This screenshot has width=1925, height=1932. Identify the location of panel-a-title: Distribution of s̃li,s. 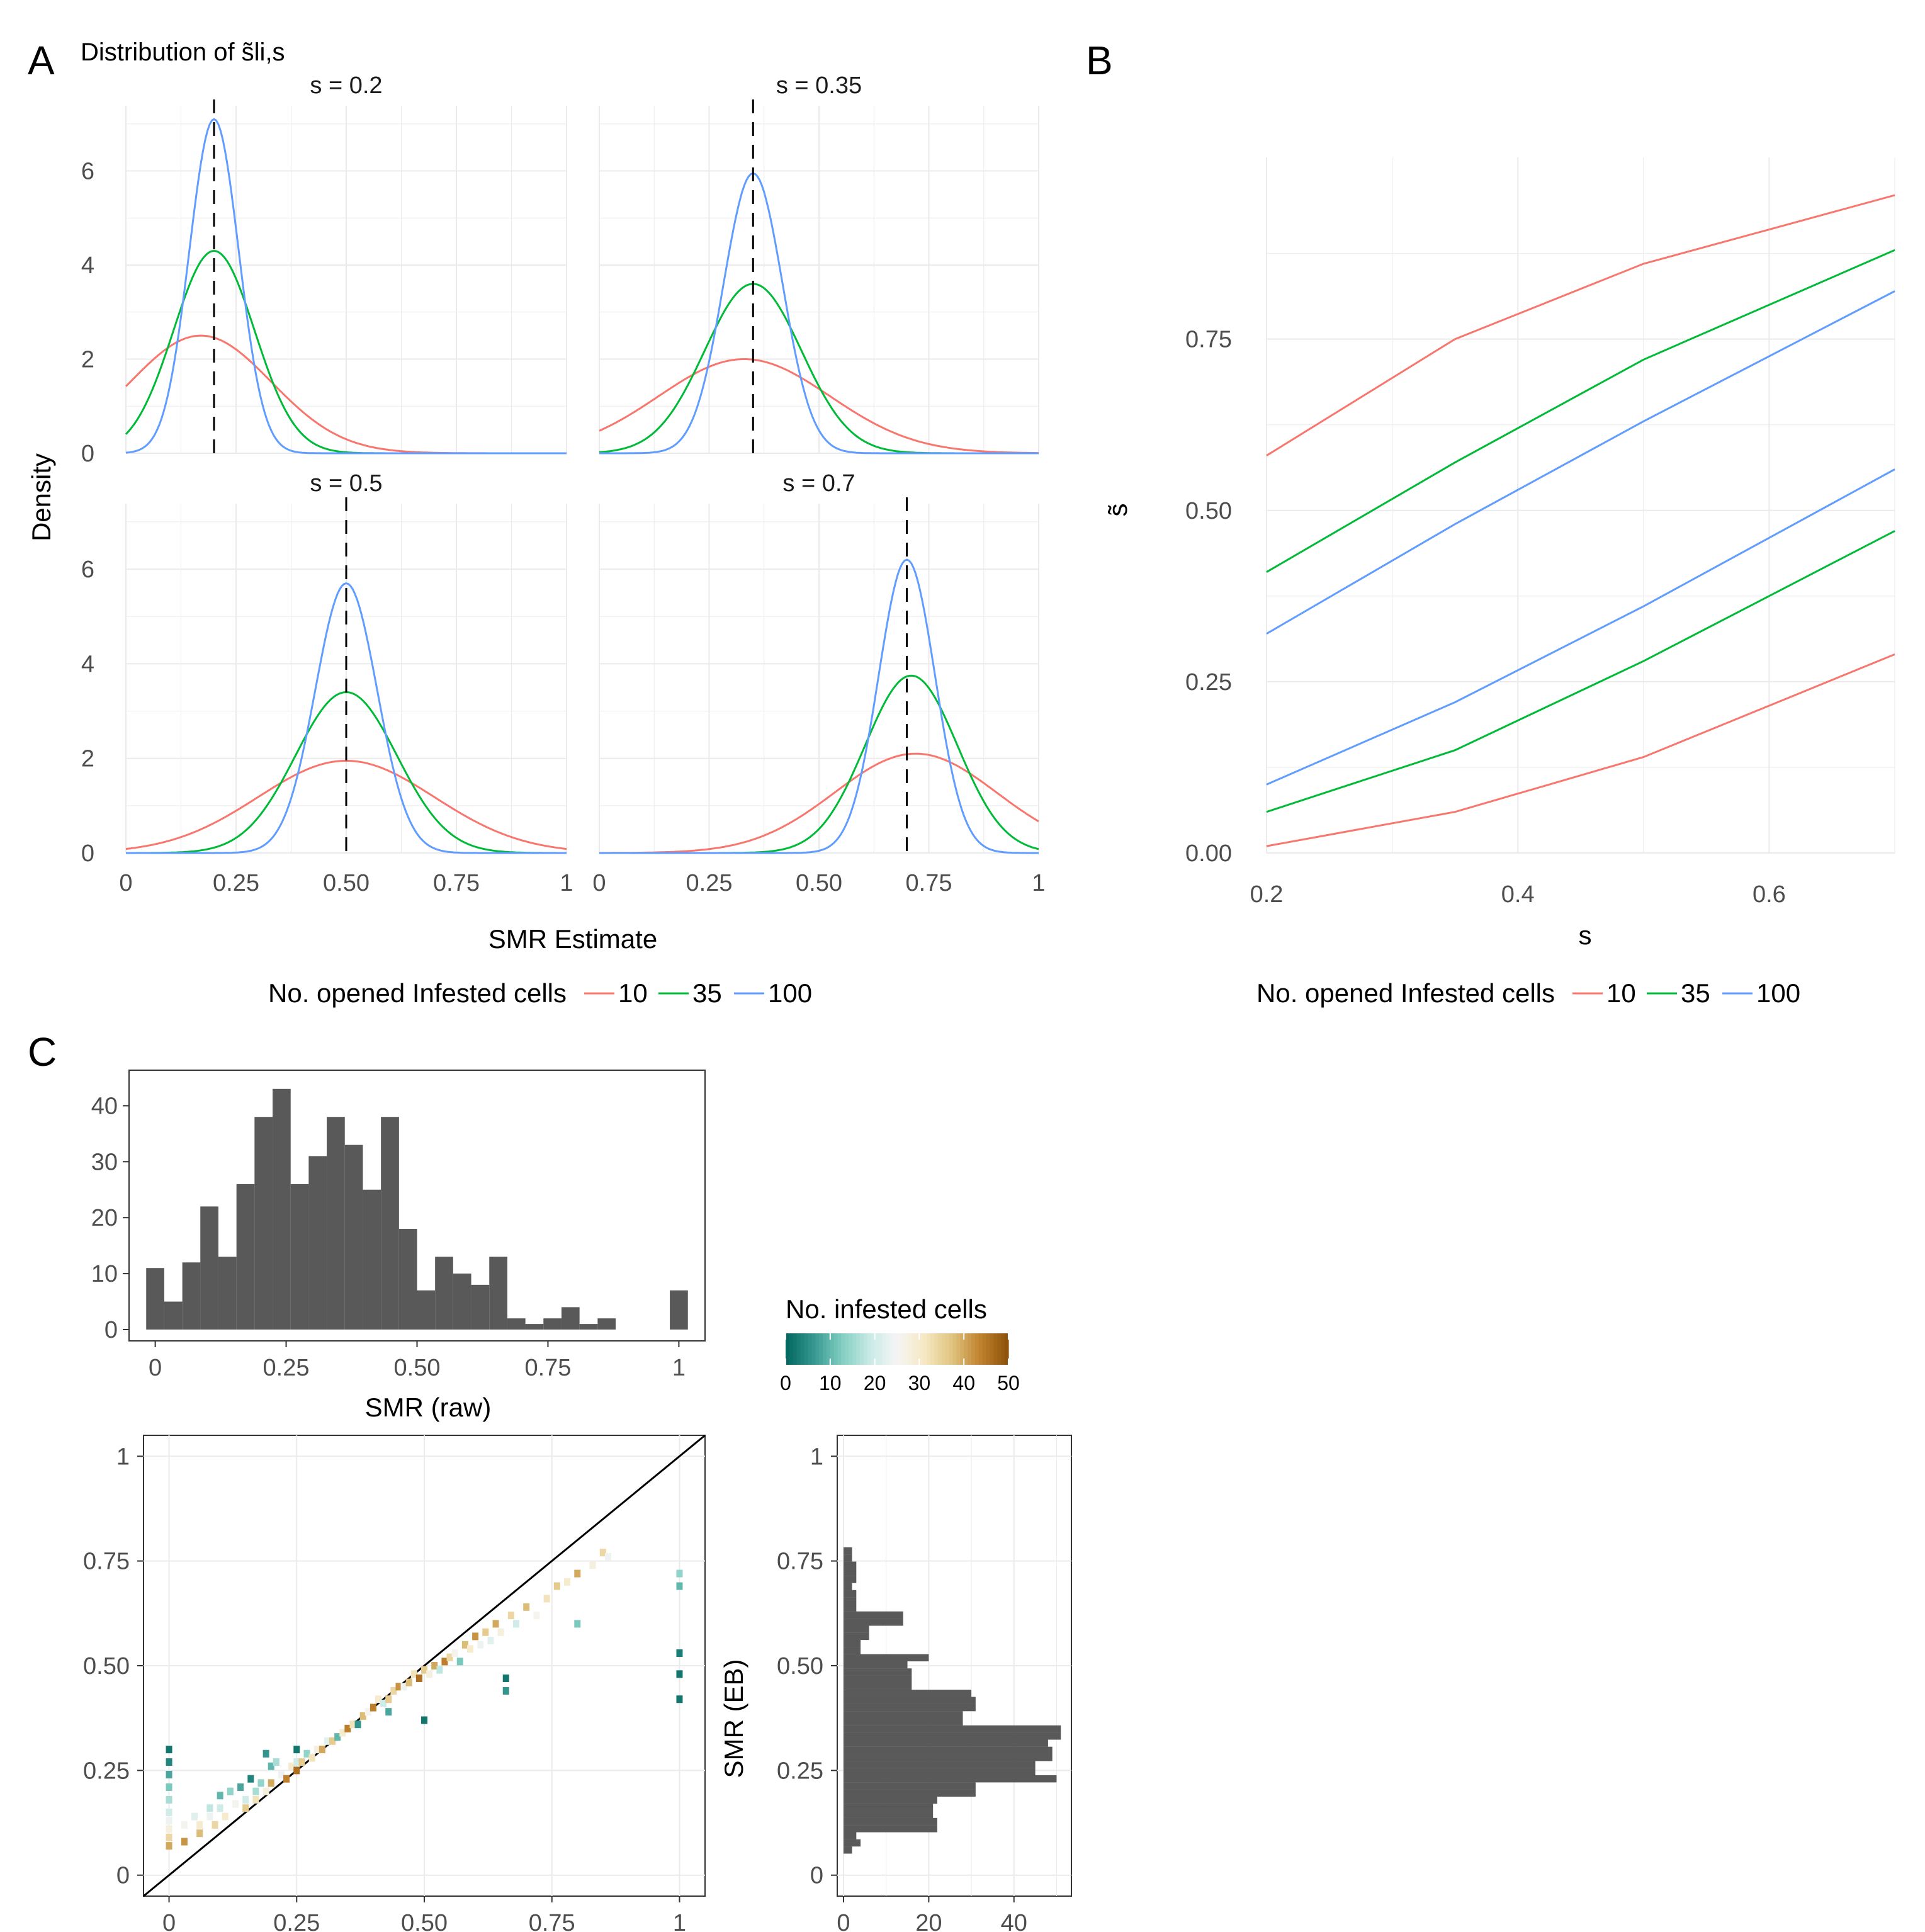
(183, 52).